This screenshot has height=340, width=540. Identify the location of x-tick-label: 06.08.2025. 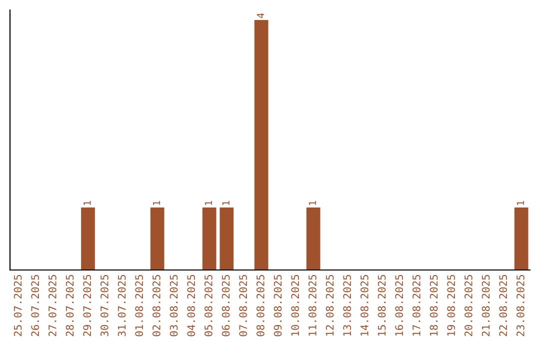
(226, 305).